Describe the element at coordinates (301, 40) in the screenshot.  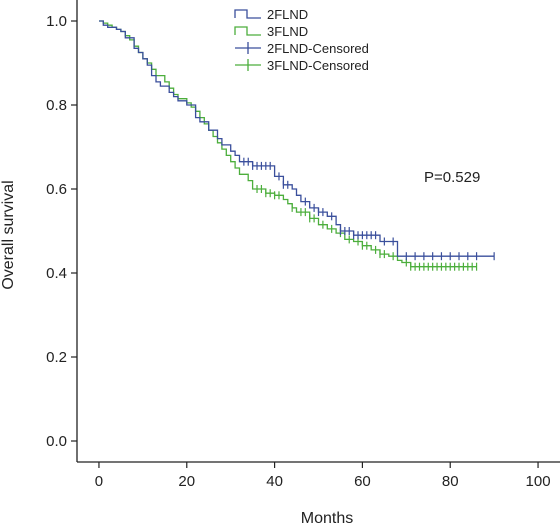
I see `legend: 2FLND 3FLND 2FLND-Censored 3FLND-Censored` at that location.